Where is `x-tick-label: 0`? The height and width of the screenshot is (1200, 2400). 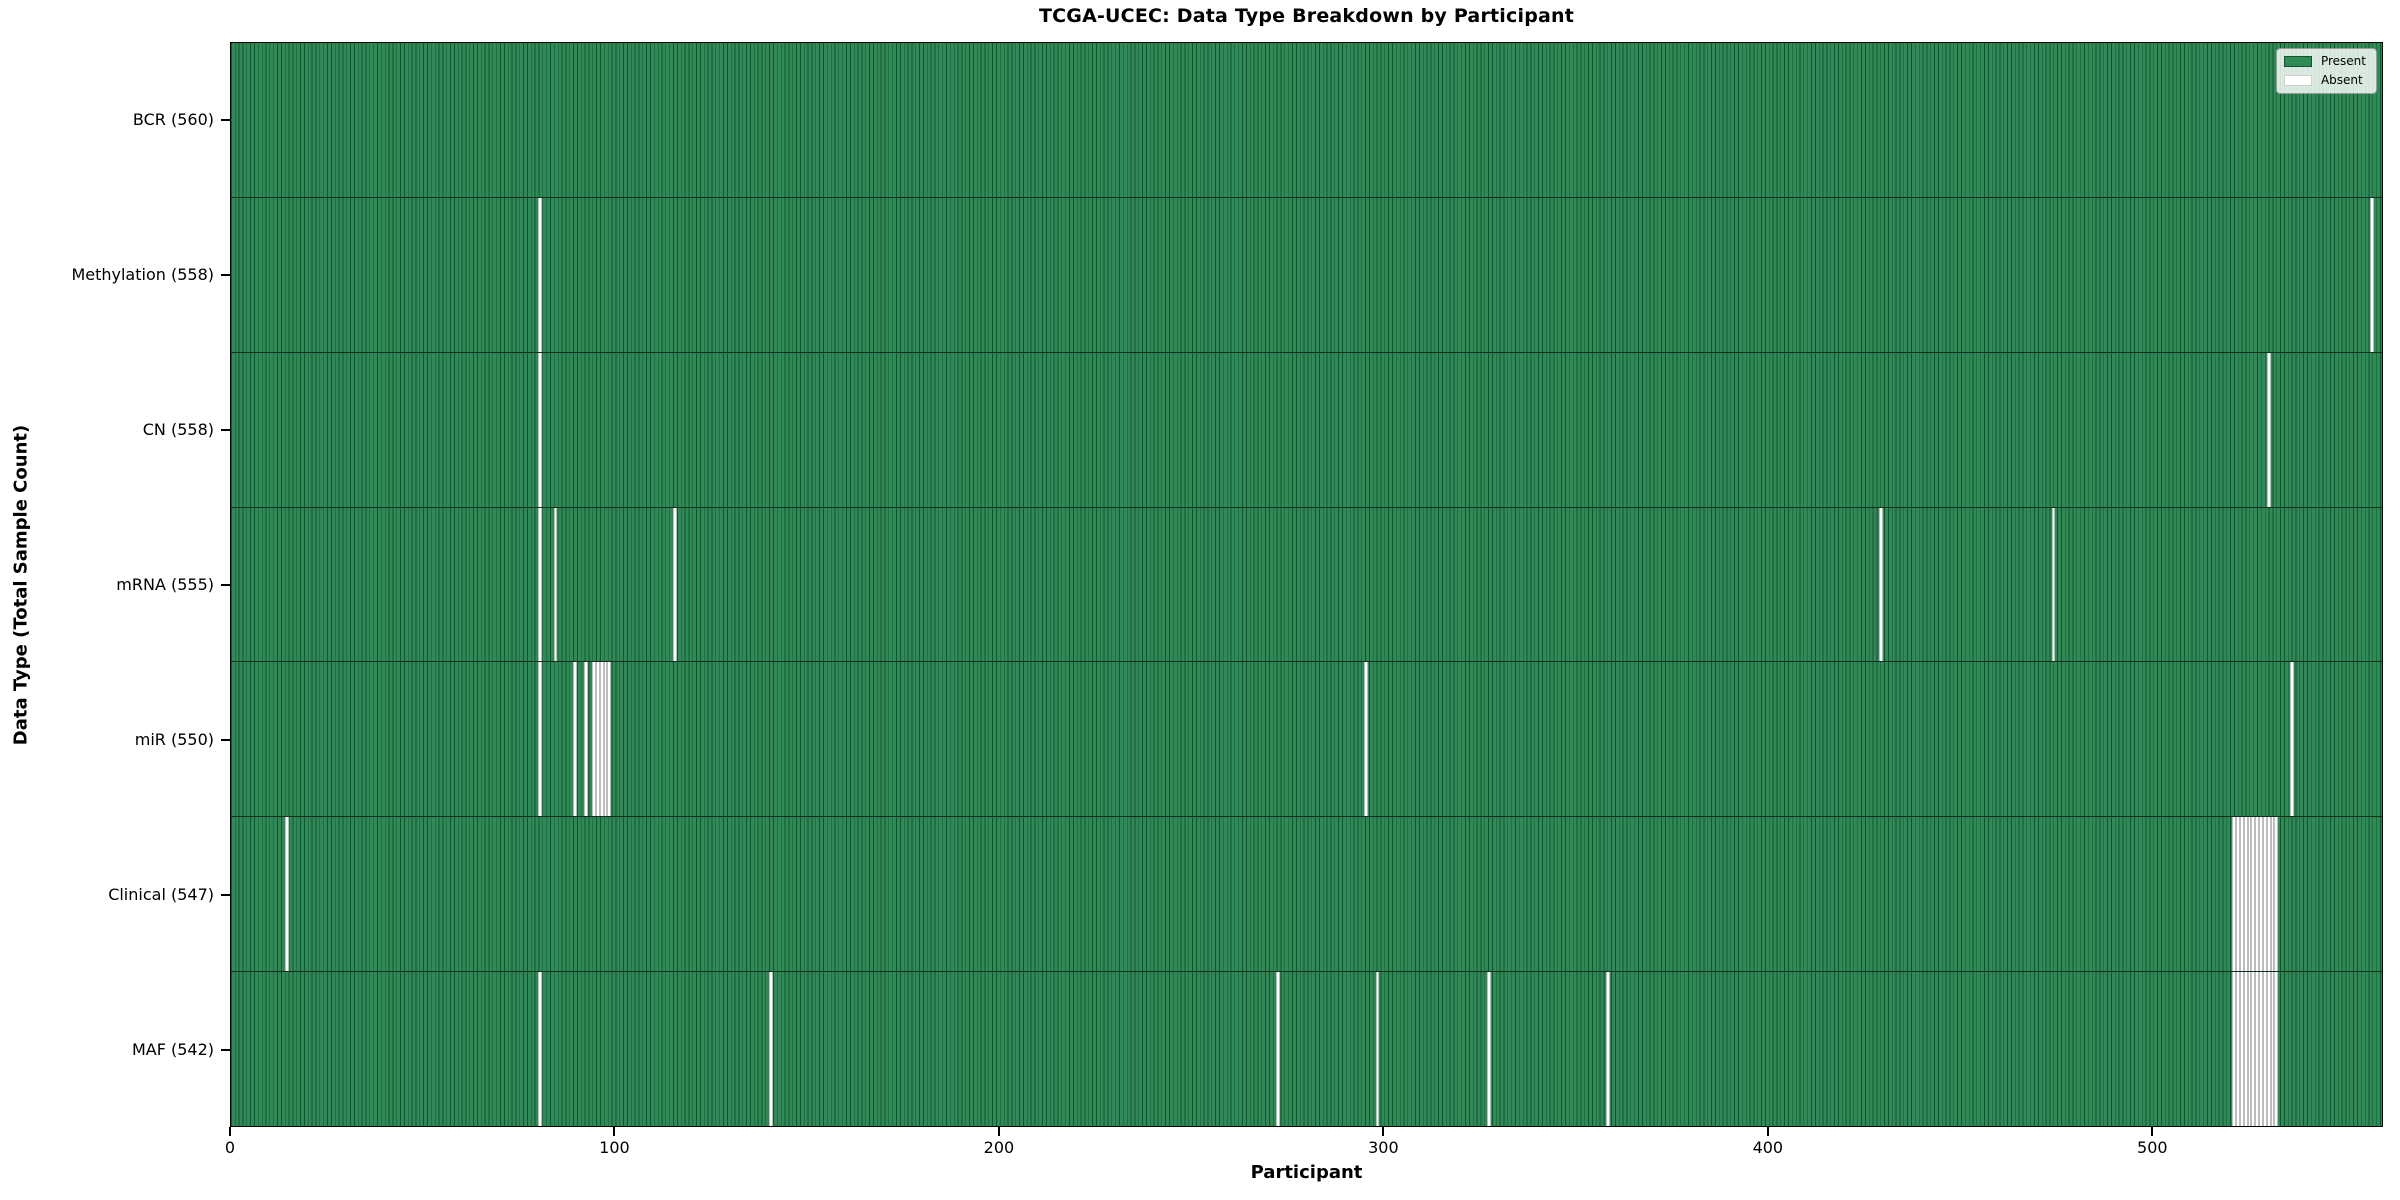 x-tick-label: 0 is located at coordinates (230, 1147).